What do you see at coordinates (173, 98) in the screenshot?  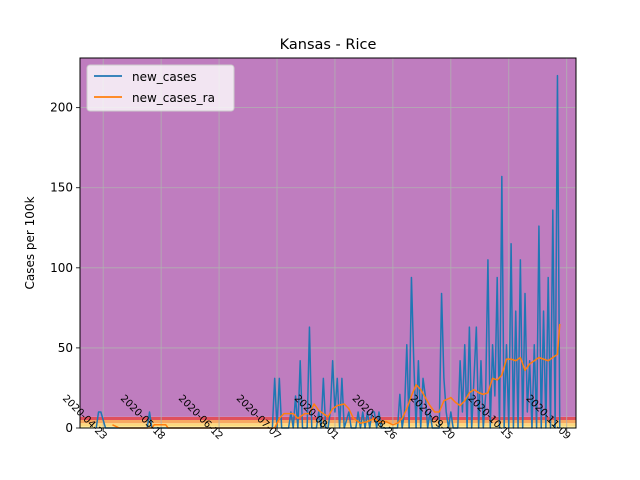 I see `legend-label-new-cases-ra: new_cases_ra` at bounding box center [173, 98].